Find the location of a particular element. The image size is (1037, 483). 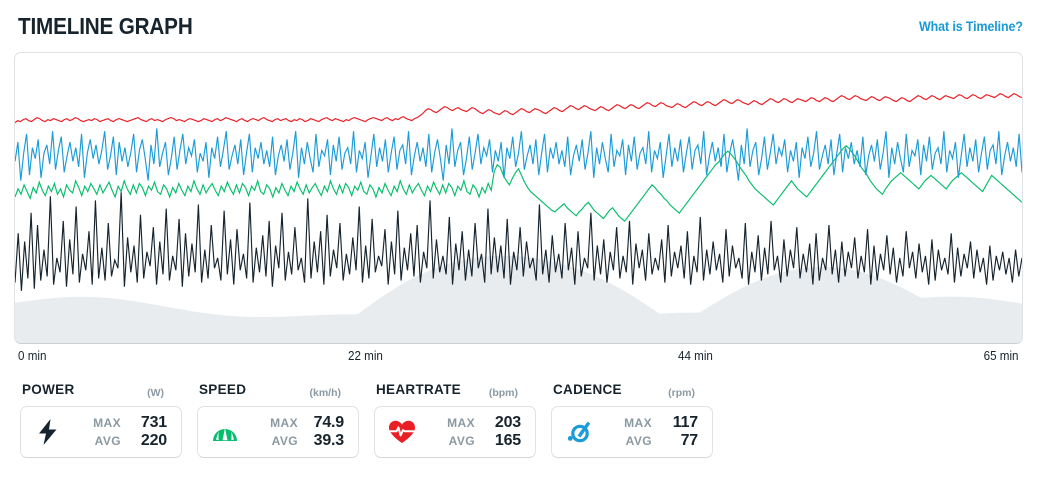

x-tick-0: 0 min is located at coordinates (32, 356).